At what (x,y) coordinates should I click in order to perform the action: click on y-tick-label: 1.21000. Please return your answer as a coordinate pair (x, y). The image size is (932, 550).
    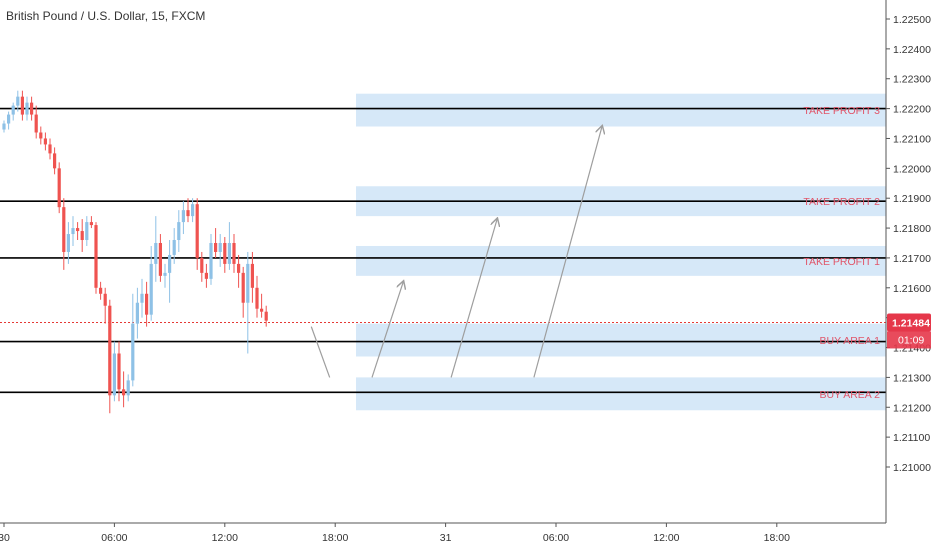
    Looking at the image, I should click on (912, 468).